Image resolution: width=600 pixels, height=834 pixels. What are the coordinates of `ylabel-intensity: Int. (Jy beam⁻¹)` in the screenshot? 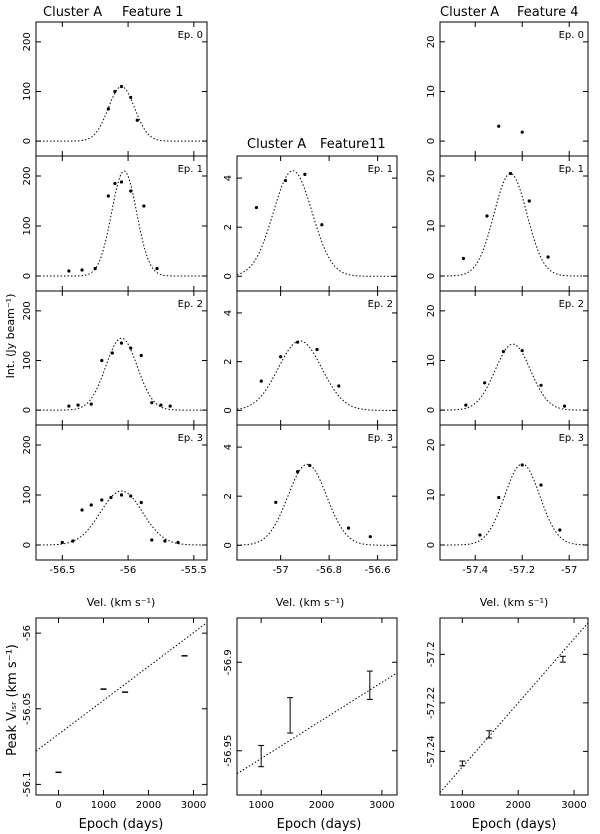 It's located at (10, 336).